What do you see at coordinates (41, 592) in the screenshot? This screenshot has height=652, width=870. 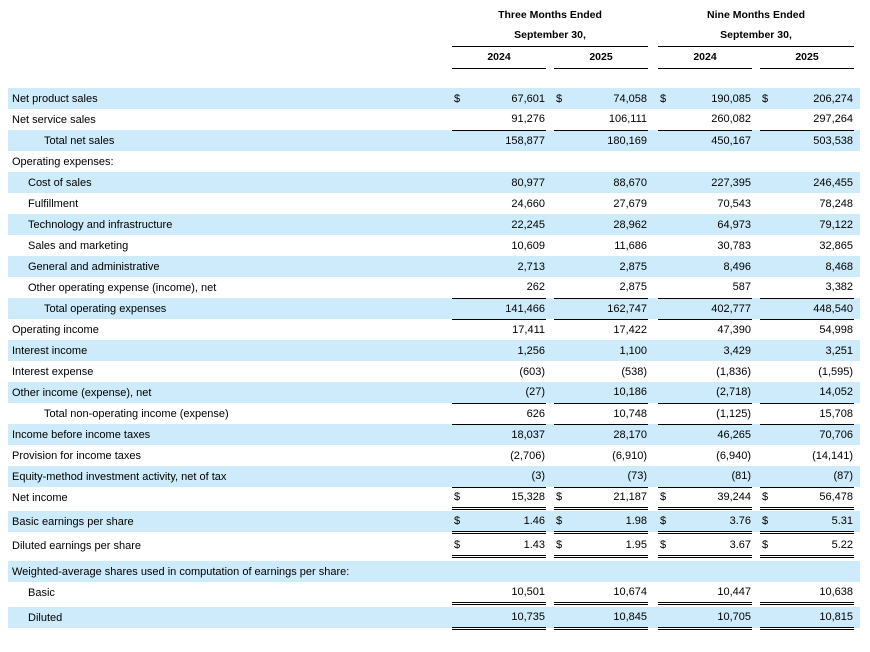 I see `row-label: Basic` at bounding box center [41, 592].